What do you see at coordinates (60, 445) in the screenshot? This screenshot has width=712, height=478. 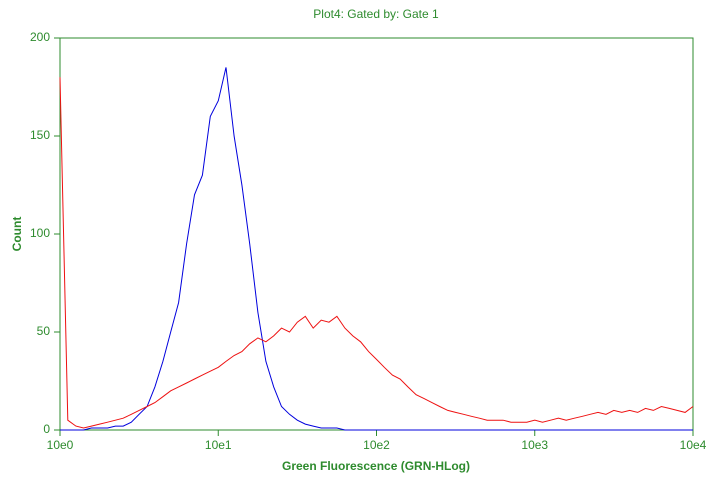 I see `x-tick-label: 10e0` at bounding box center [60, 445].